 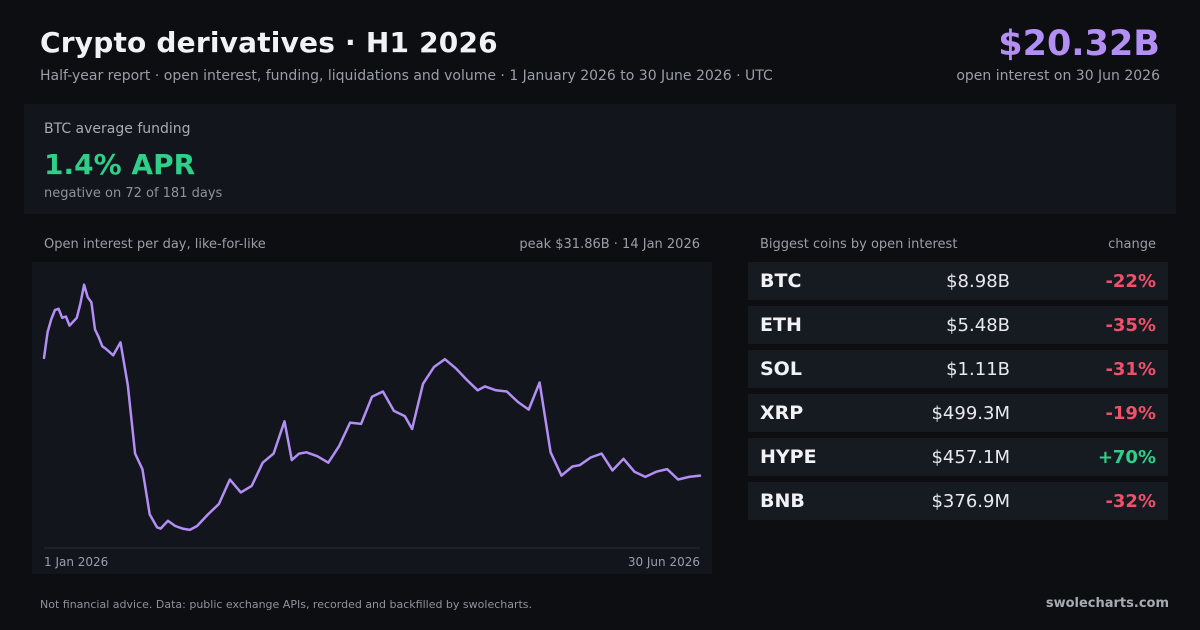 I want to click on chart-heading: Open interest per day, like-for-like, so click(x=155, y=244).